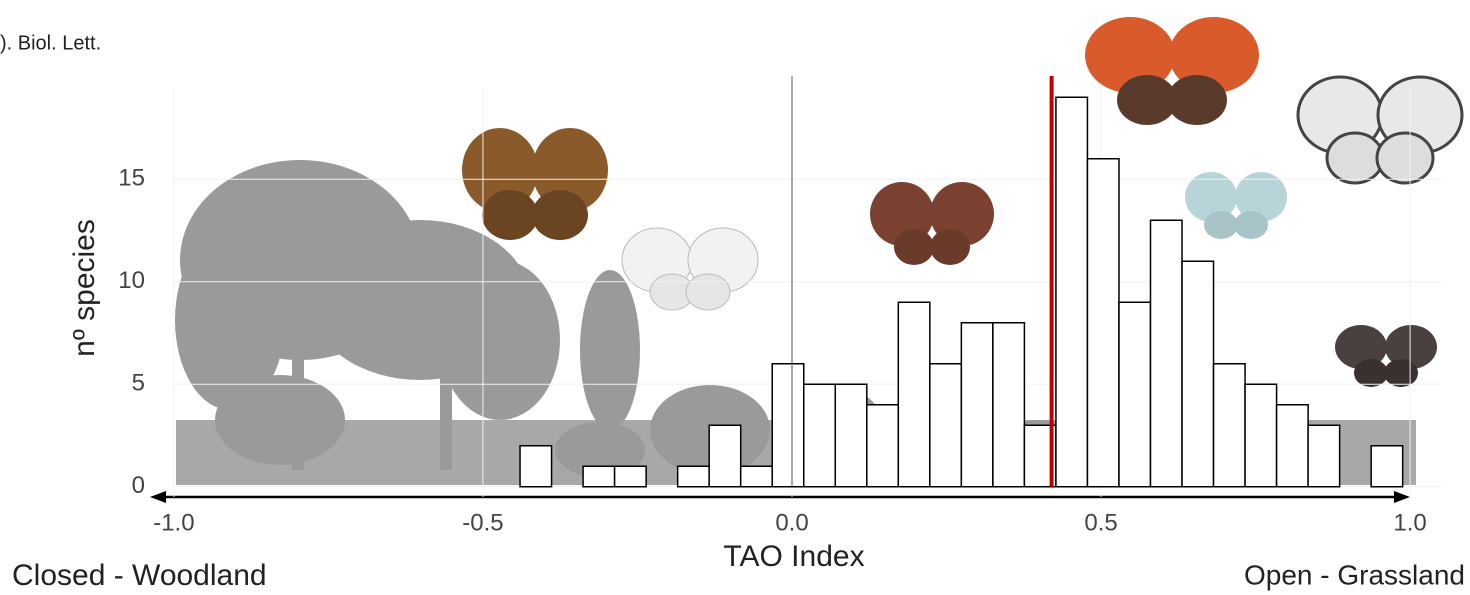  What do you see at coordinates (791, 522) in the screenshot?
I see `x-tick-label: 0.0` at bounding box center [791, 522].